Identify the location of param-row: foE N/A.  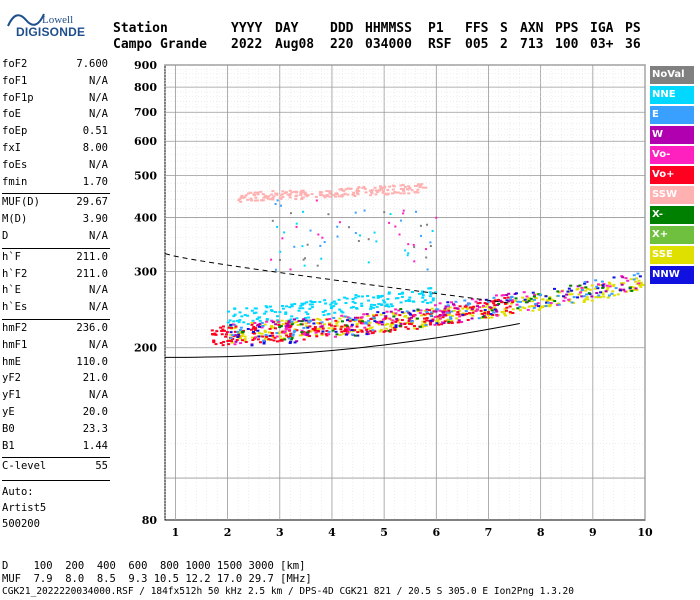
(55, 115).